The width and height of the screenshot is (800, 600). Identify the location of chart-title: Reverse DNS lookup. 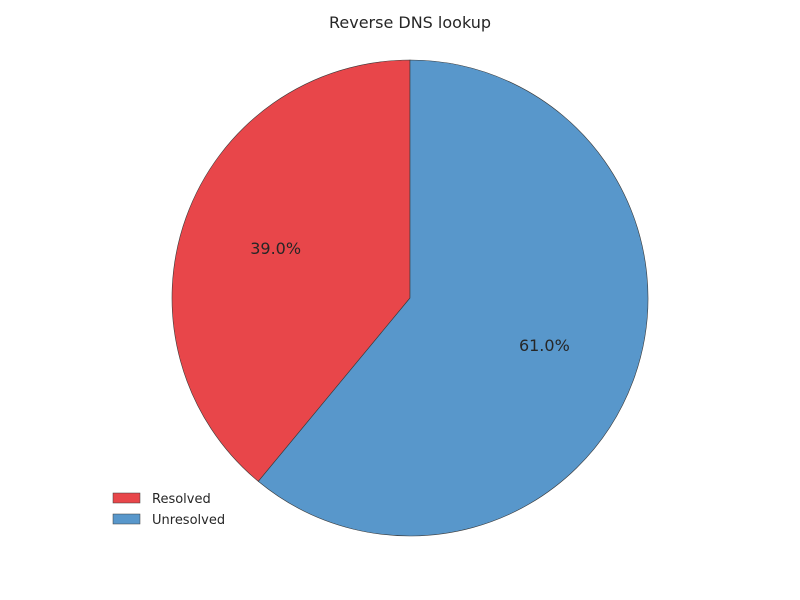
(410, 22).